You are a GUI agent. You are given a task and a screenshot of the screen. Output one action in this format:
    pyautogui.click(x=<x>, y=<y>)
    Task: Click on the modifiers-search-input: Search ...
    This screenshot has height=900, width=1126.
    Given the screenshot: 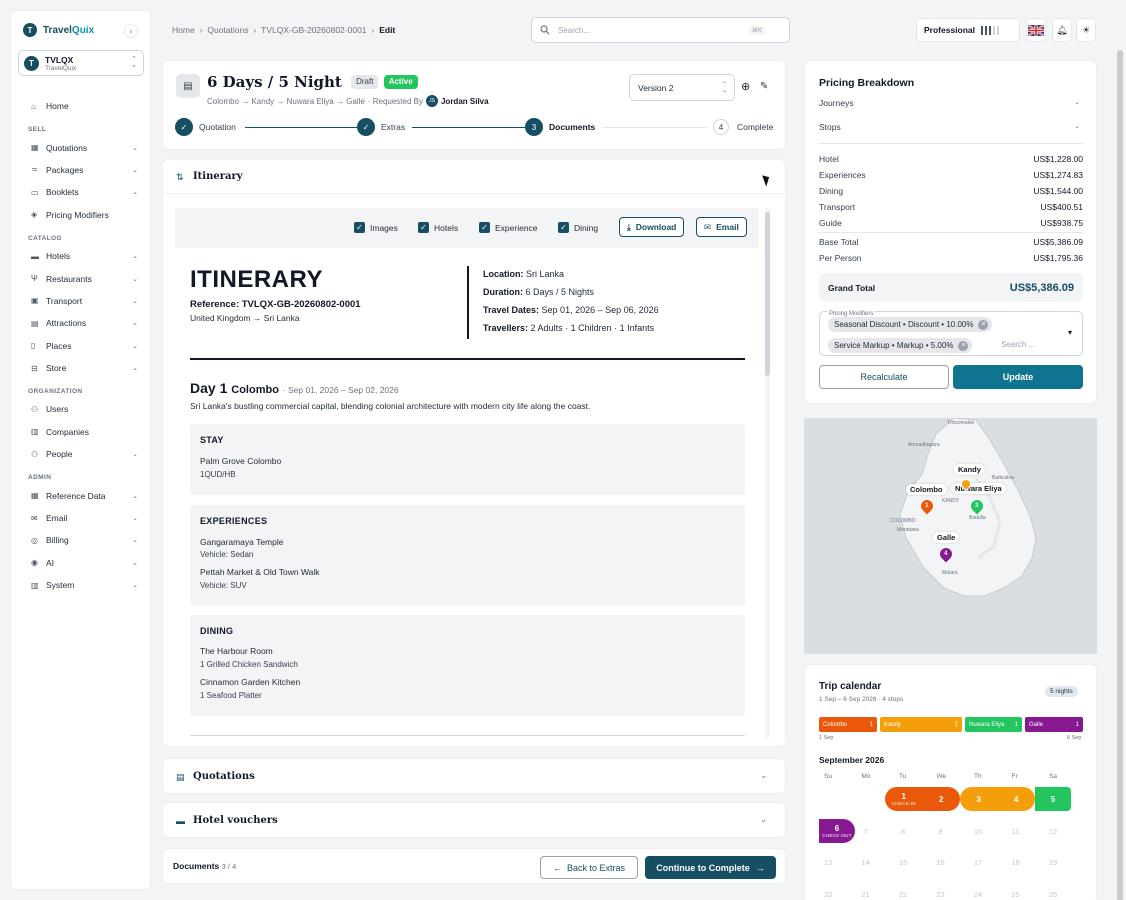 What is the action you would take?
    pyautogui.click(x=1018, y=344)
    